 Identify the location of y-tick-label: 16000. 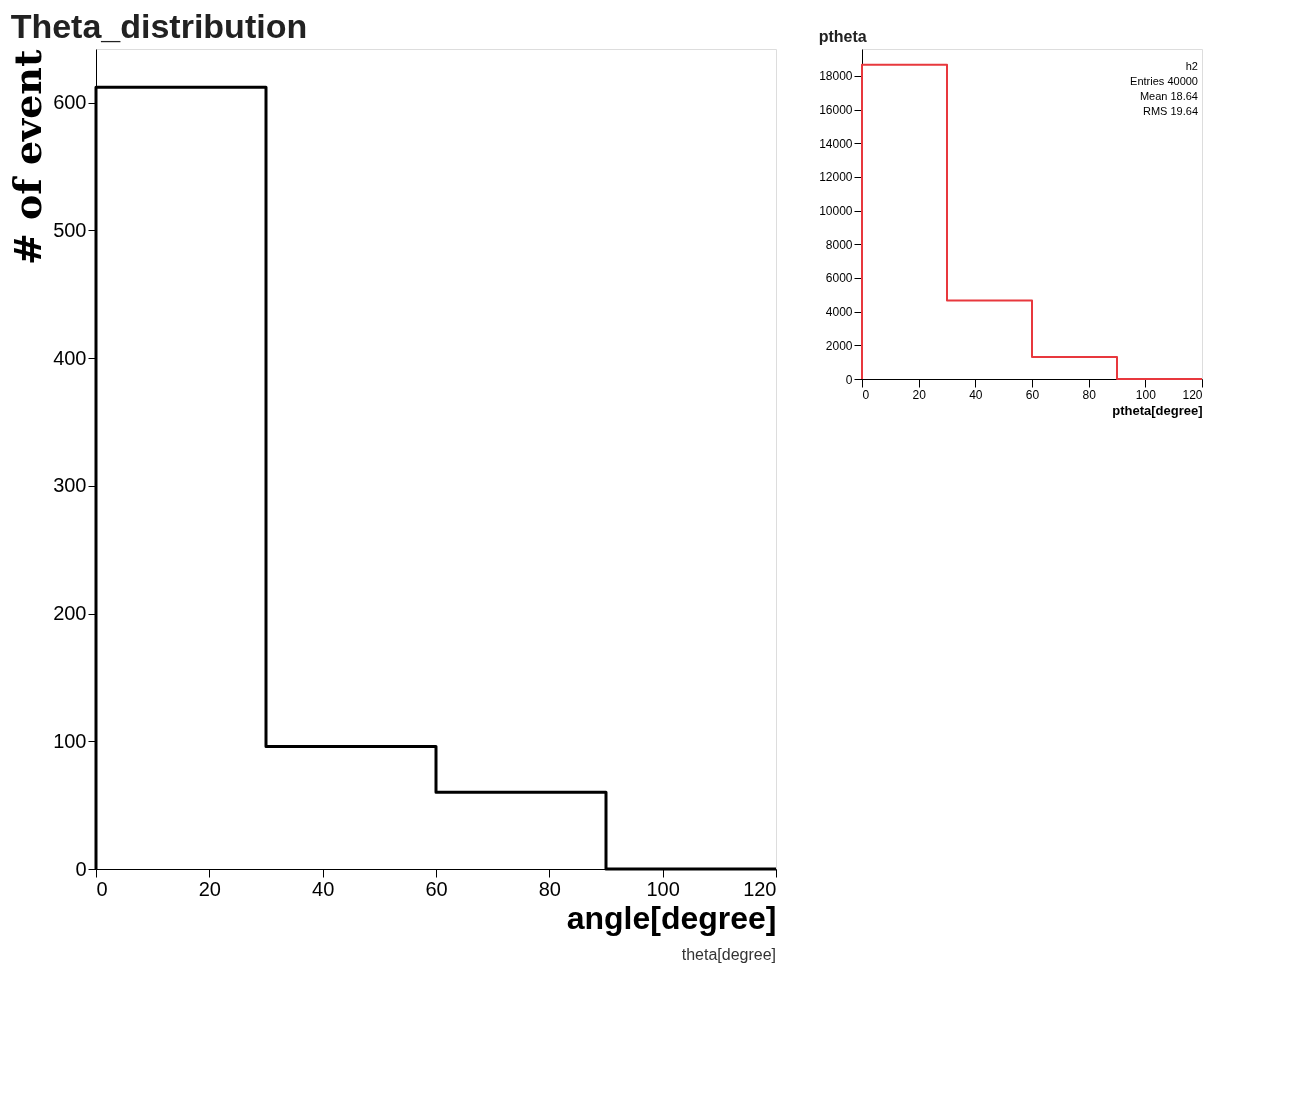
(836, 110).